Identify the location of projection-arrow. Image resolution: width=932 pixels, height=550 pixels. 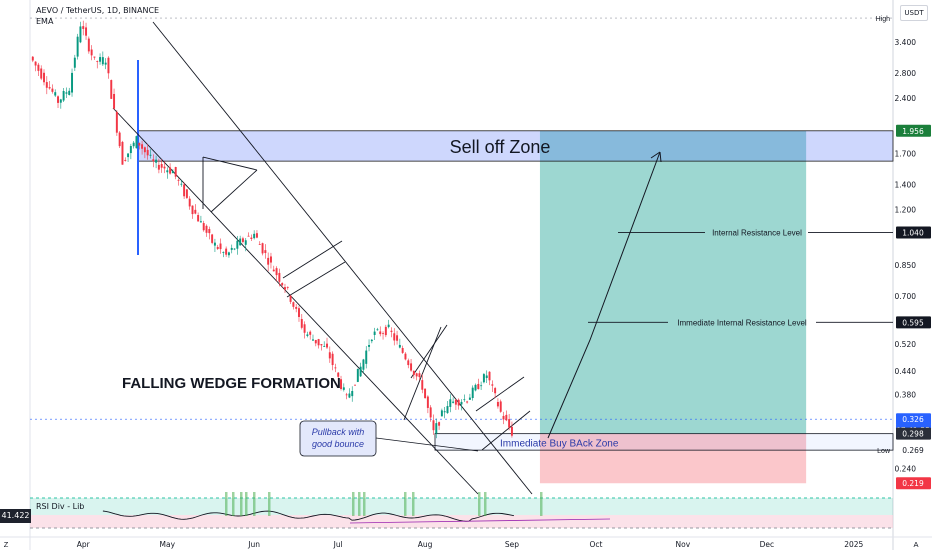
(604, 295).